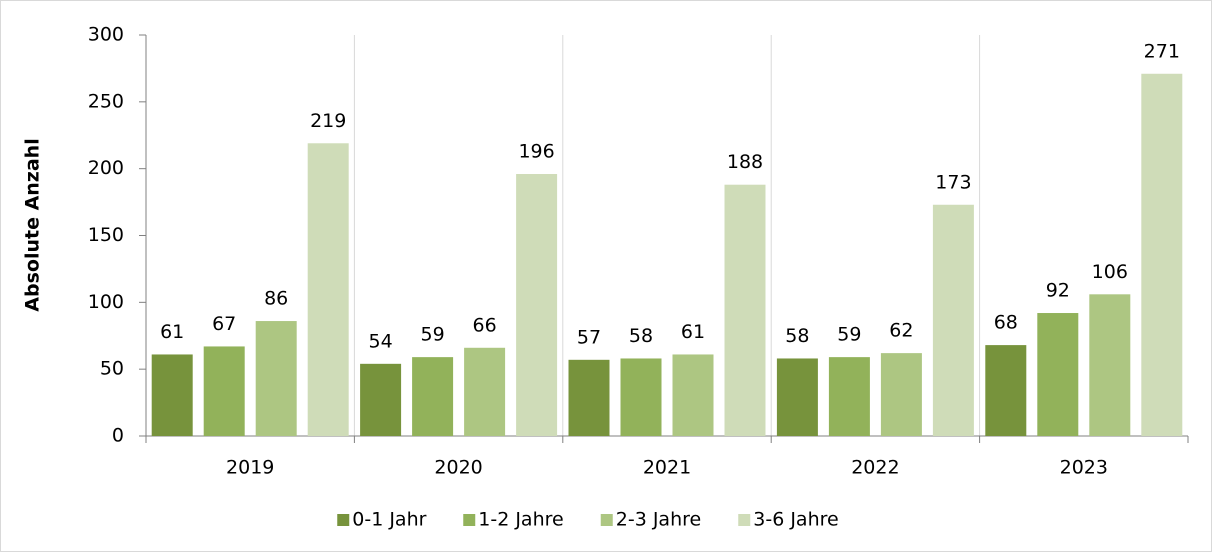 The width and height of the screenshot is (1213, 557). I want to click on x-tick-label: 2021, so click(667, 468).